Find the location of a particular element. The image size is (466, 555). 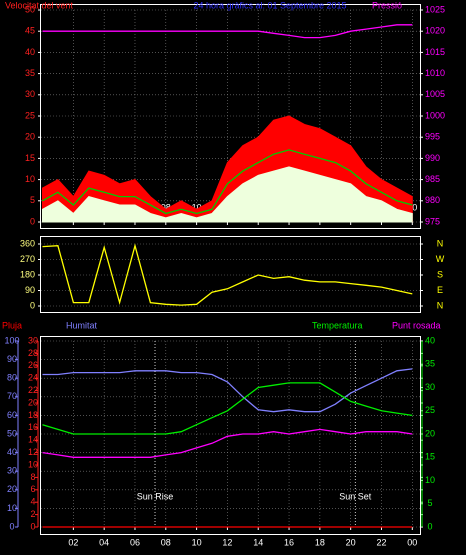

x-tick-label: 12 is located at coordinates (227, 542).